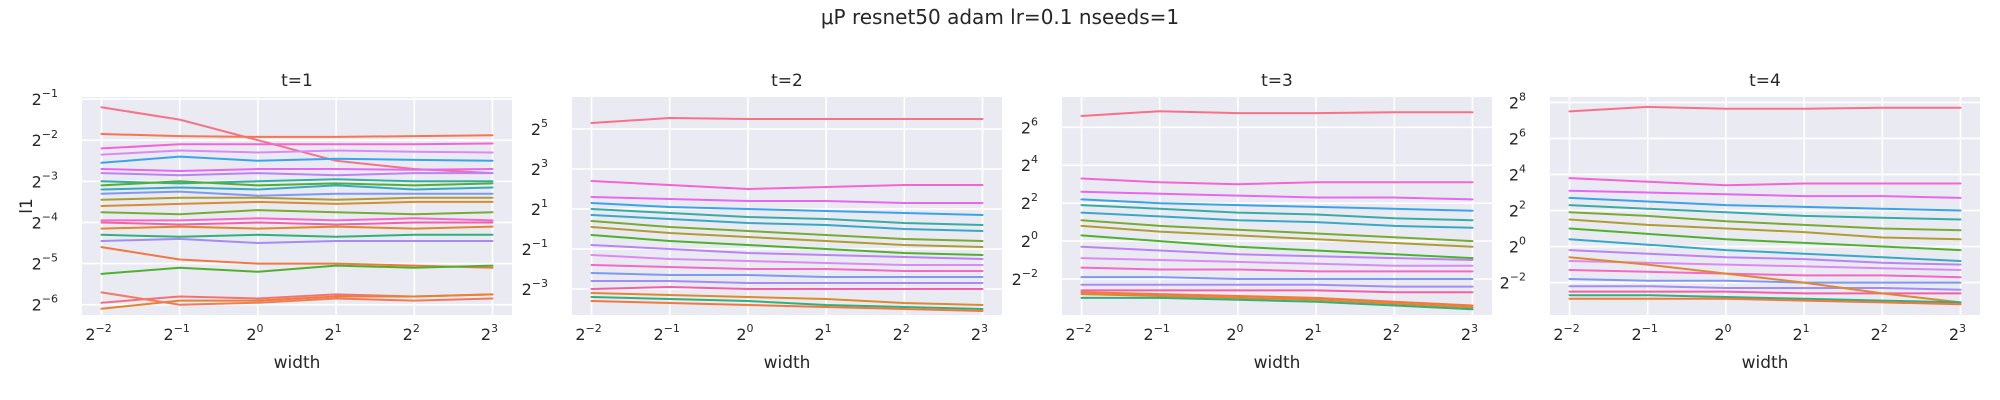  Describe the element at coordinates (50, 216) in the screenshot. I see `y-tick-exponent: −4` at that location.